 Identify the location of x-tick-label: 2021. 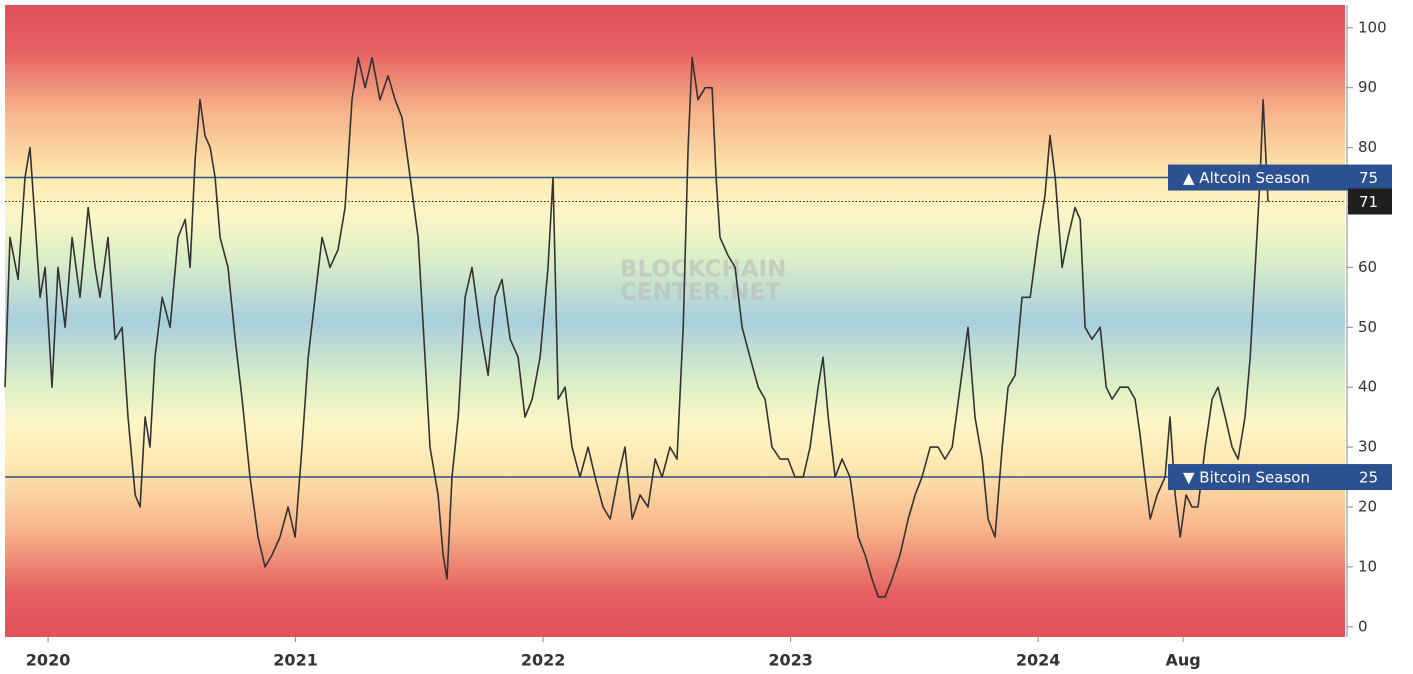
(295, 660).